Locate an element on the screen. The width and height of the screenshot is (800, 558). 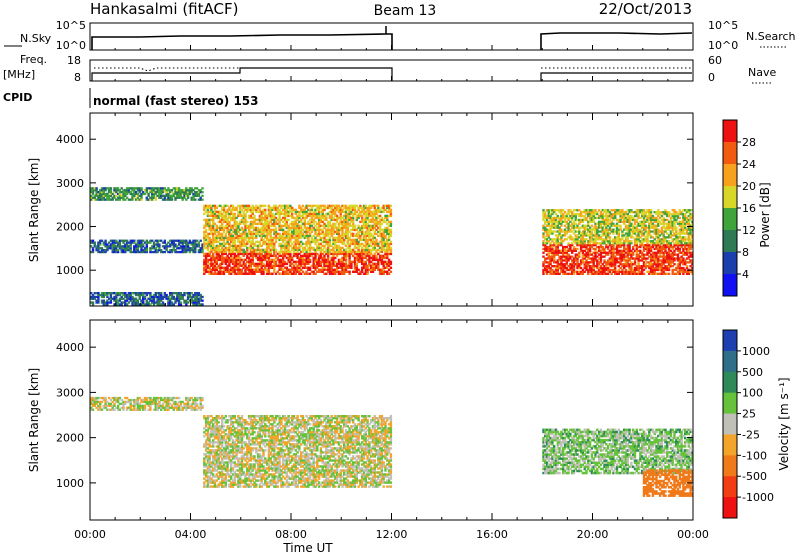
cpid-label: CPID is located at coordinates (17, 97).